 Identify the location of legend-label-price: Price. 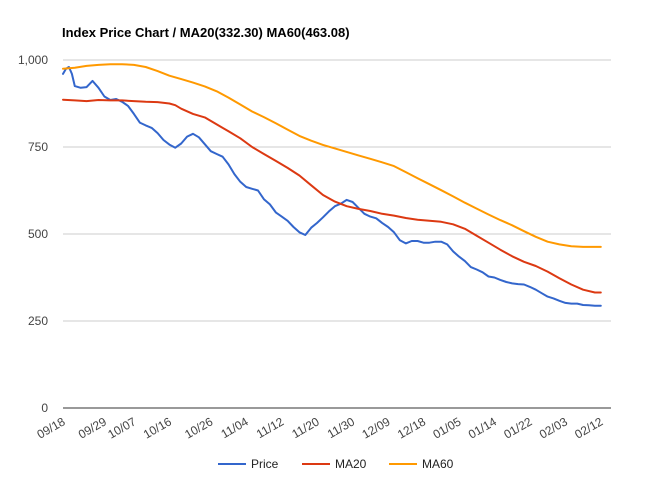
(265, 464).